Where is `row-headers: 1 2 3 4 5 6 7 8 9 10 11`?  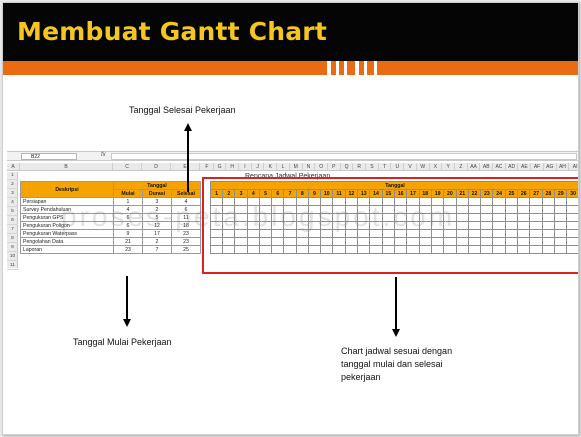
row-headers: 1 2 3 4 5 6 7 8 9 10 11 is located at coordinates (12, 221).